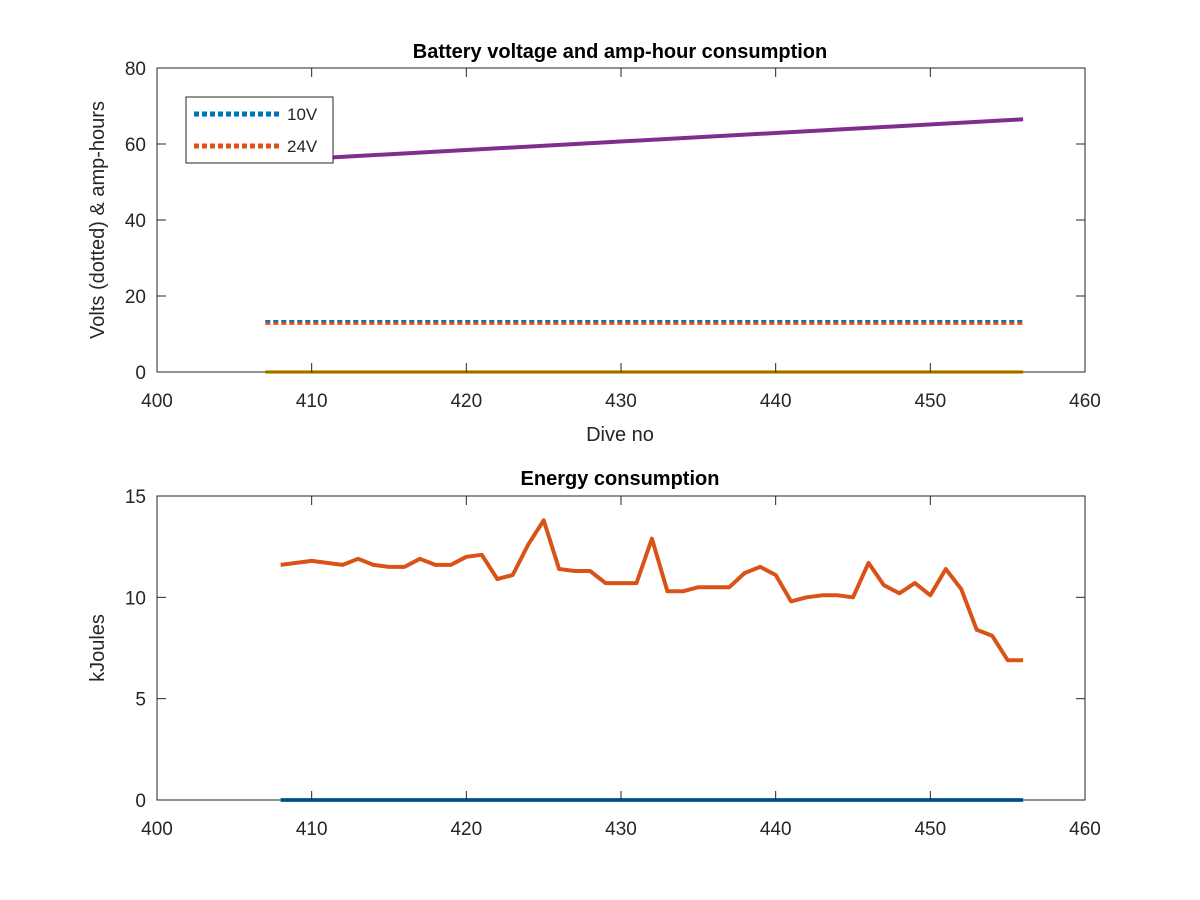  I want to click on bottom-x-tick-label: 420, so click(466, 829).